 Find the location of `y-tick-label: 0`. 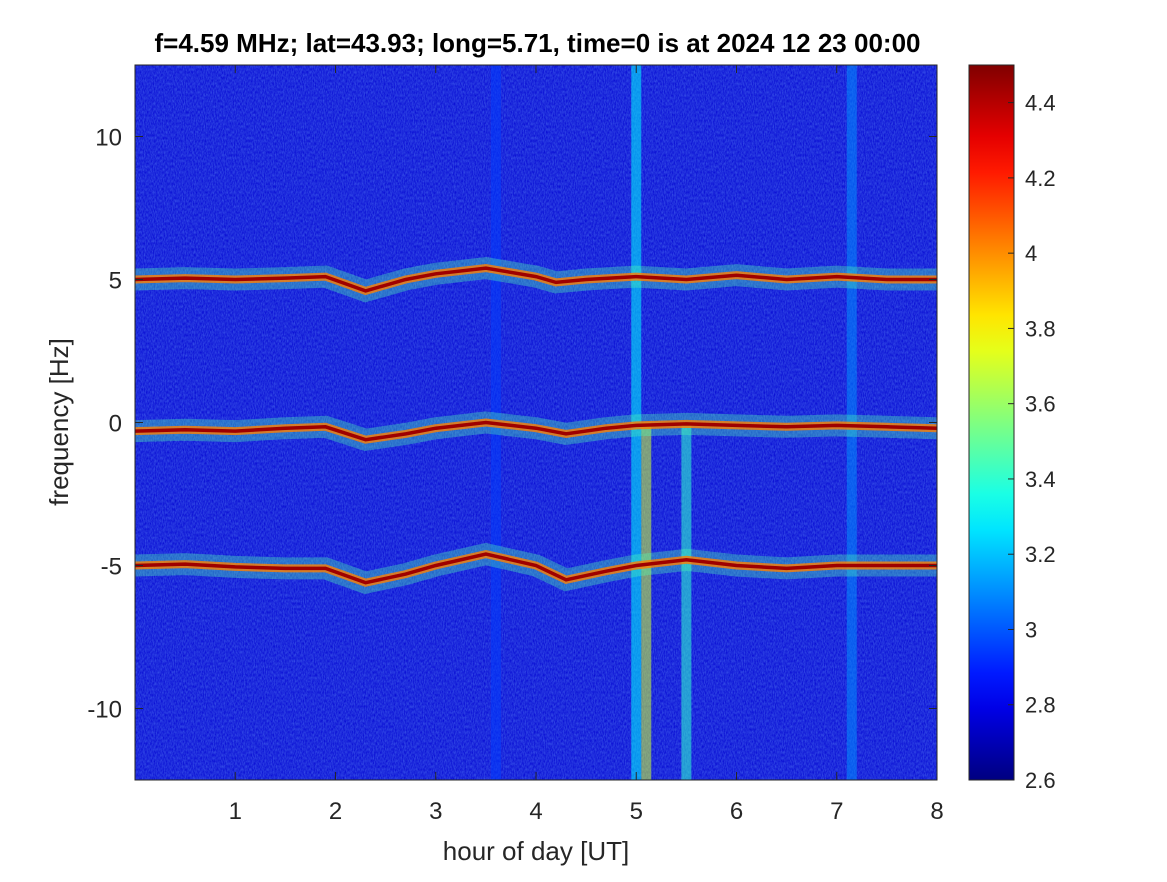

y-tick-label: 0 is located at coordinates (115, 424).